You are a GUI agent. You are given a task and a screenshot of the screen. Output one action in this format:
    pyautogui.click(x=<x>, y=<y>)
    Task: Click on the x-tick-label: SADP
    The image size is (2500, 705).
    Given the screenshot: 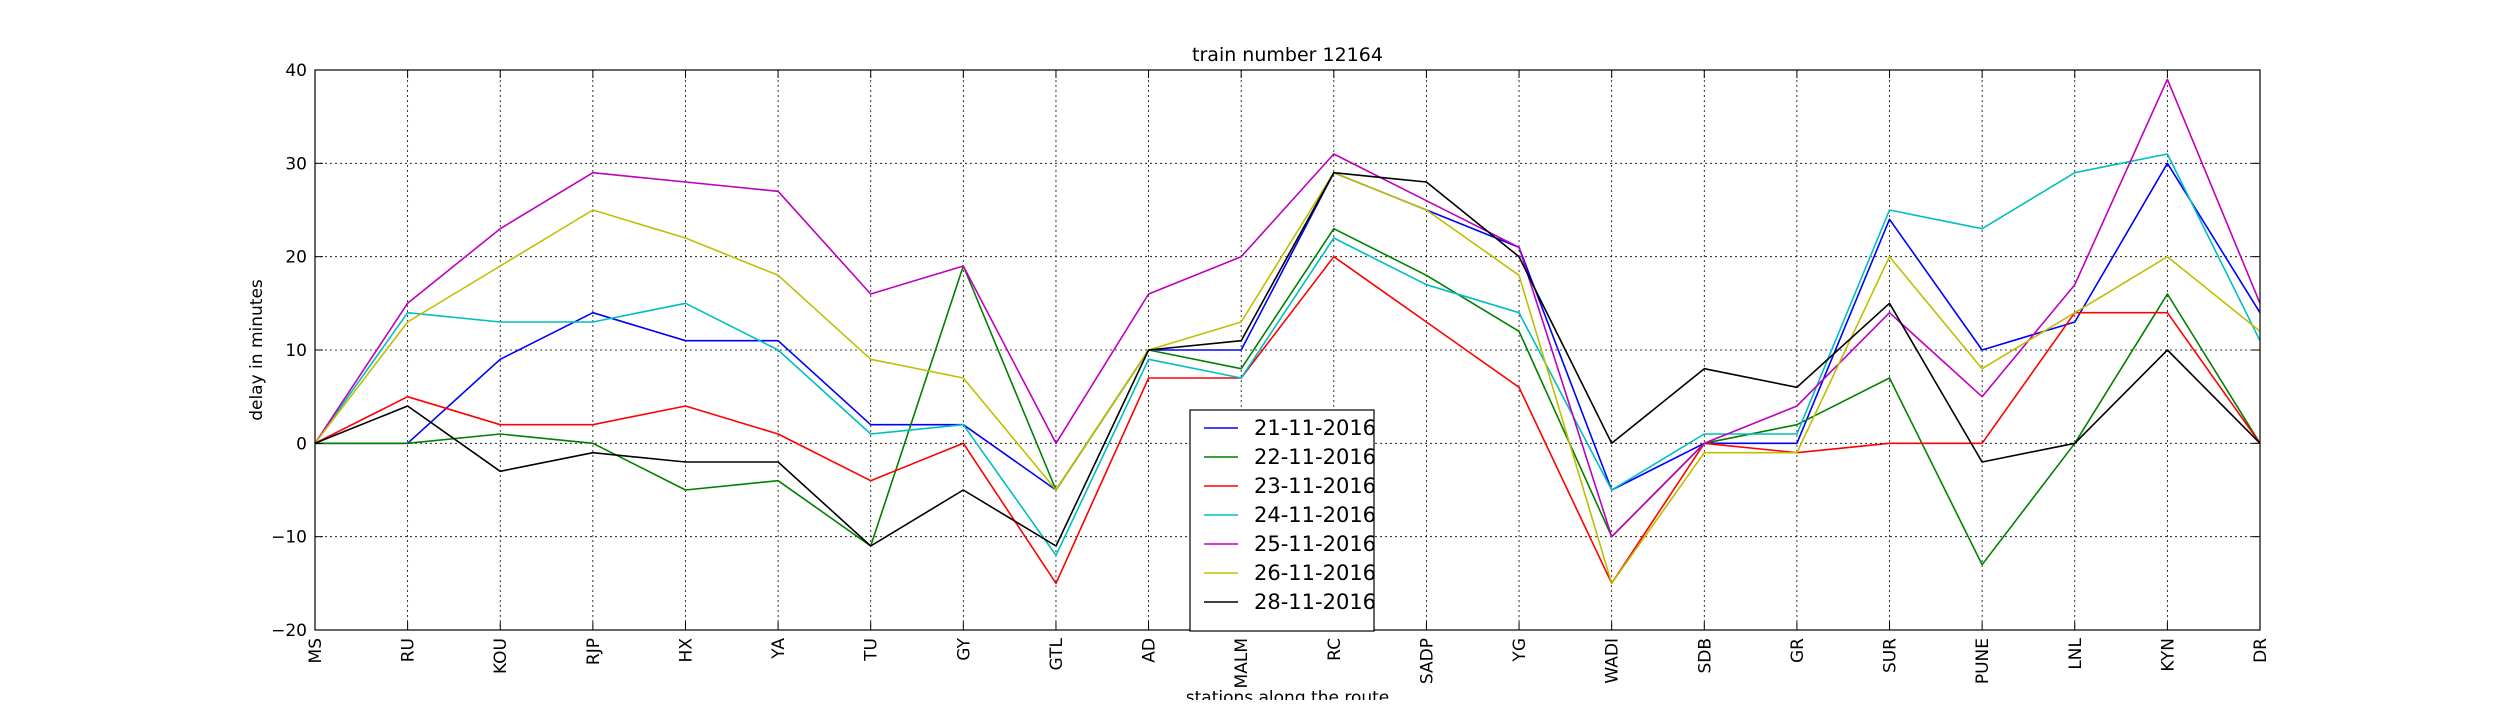 What is the action you would take?
    pyautogui.click(x=1427, y=661)
    